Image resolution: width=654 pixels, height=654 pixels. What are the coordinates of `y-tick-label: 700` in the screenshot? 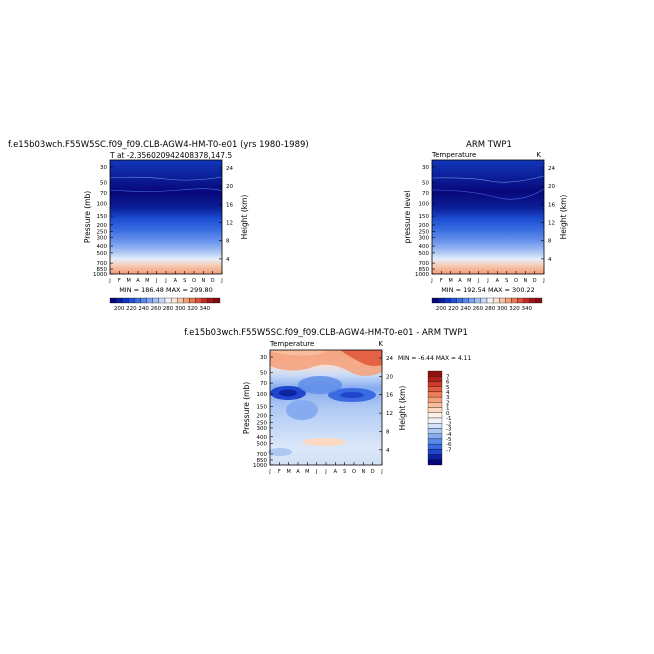 It's located at (262, 455).